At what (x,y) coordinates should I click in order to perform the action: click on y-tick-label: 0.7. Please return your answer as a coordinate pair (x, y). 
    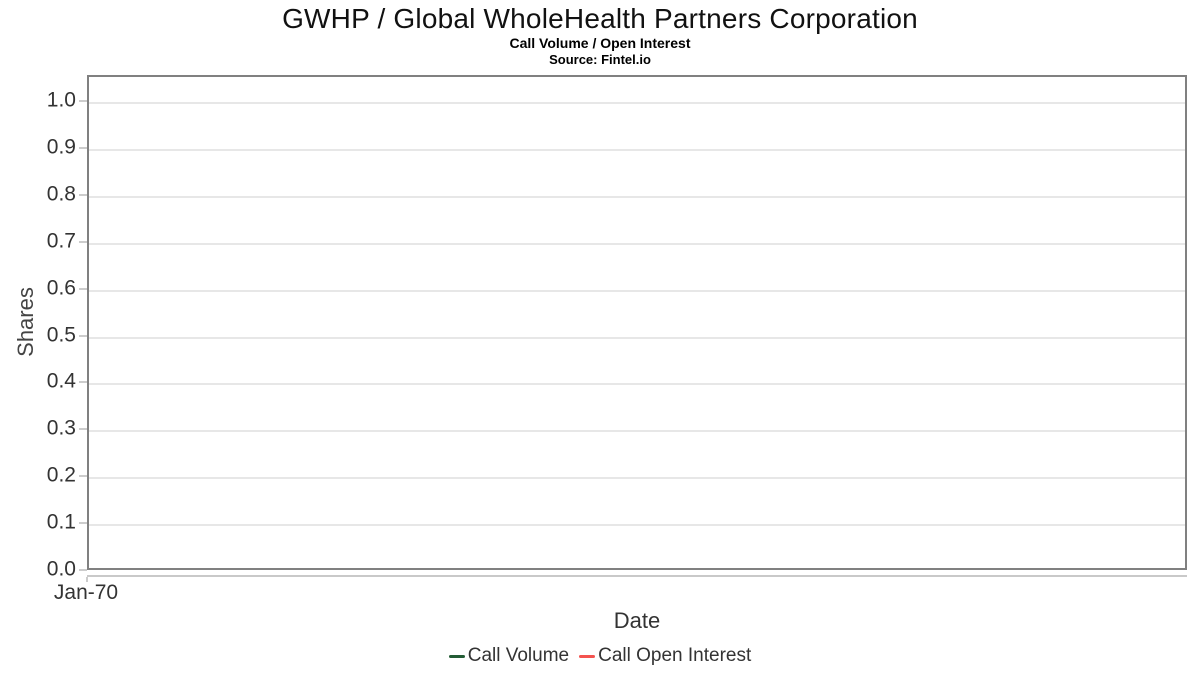
    Looking at the image, I should click on (61, 241).